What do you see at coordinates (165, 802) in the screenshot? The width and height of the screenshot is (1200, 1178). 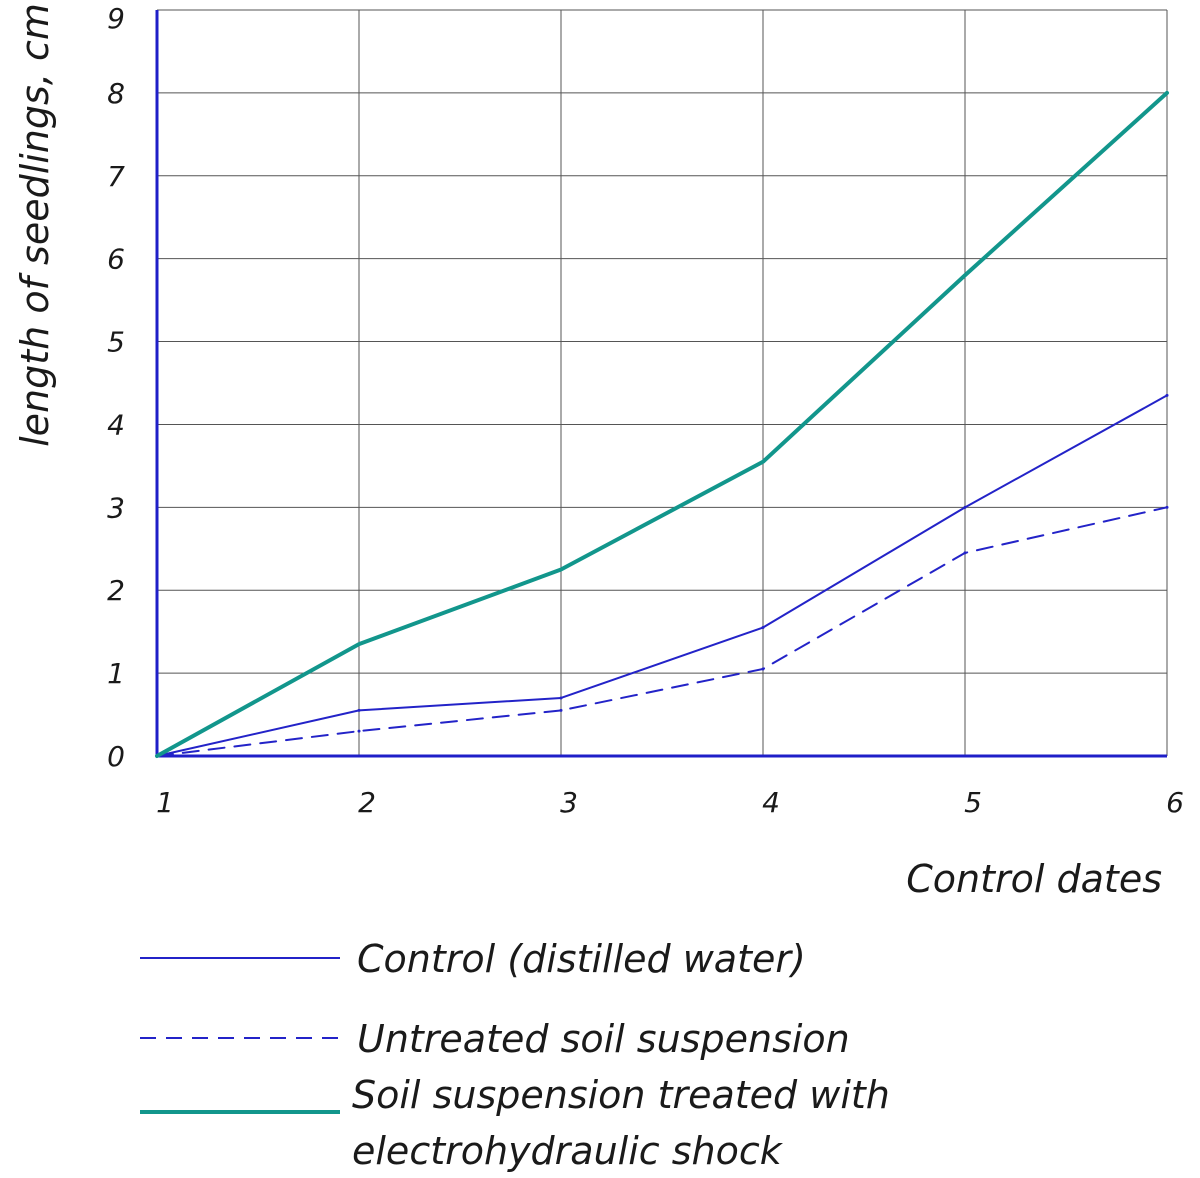 I see `x-tick-label: 1` at bounding box center [165, 802].